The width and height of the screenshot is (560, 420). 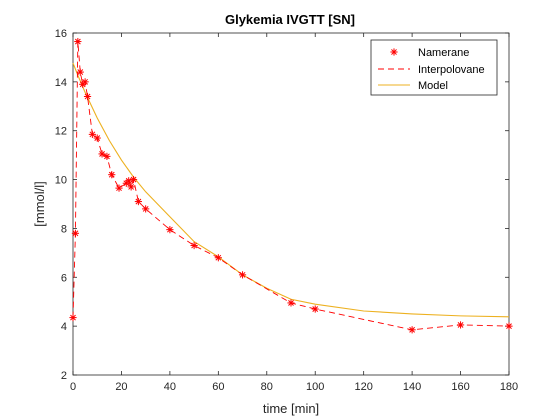 I want to click on x-tick-label: 180, so click(x=509, y=387).